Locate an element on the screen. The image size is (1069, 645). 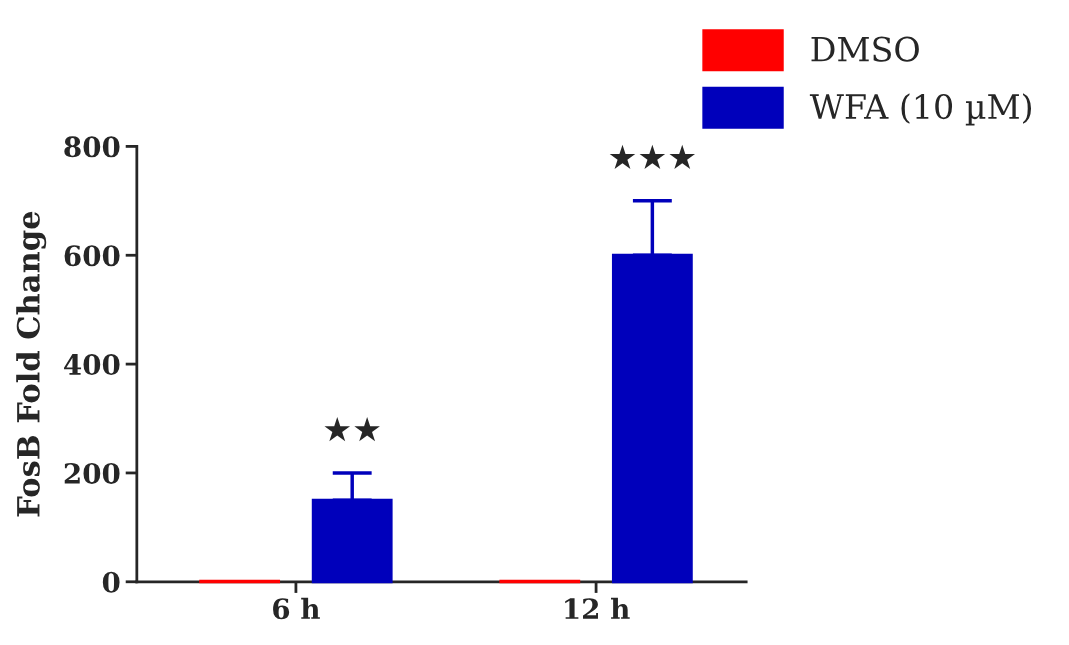
legend-label: WFA (10 µM) is located at coordinates (920, 109).